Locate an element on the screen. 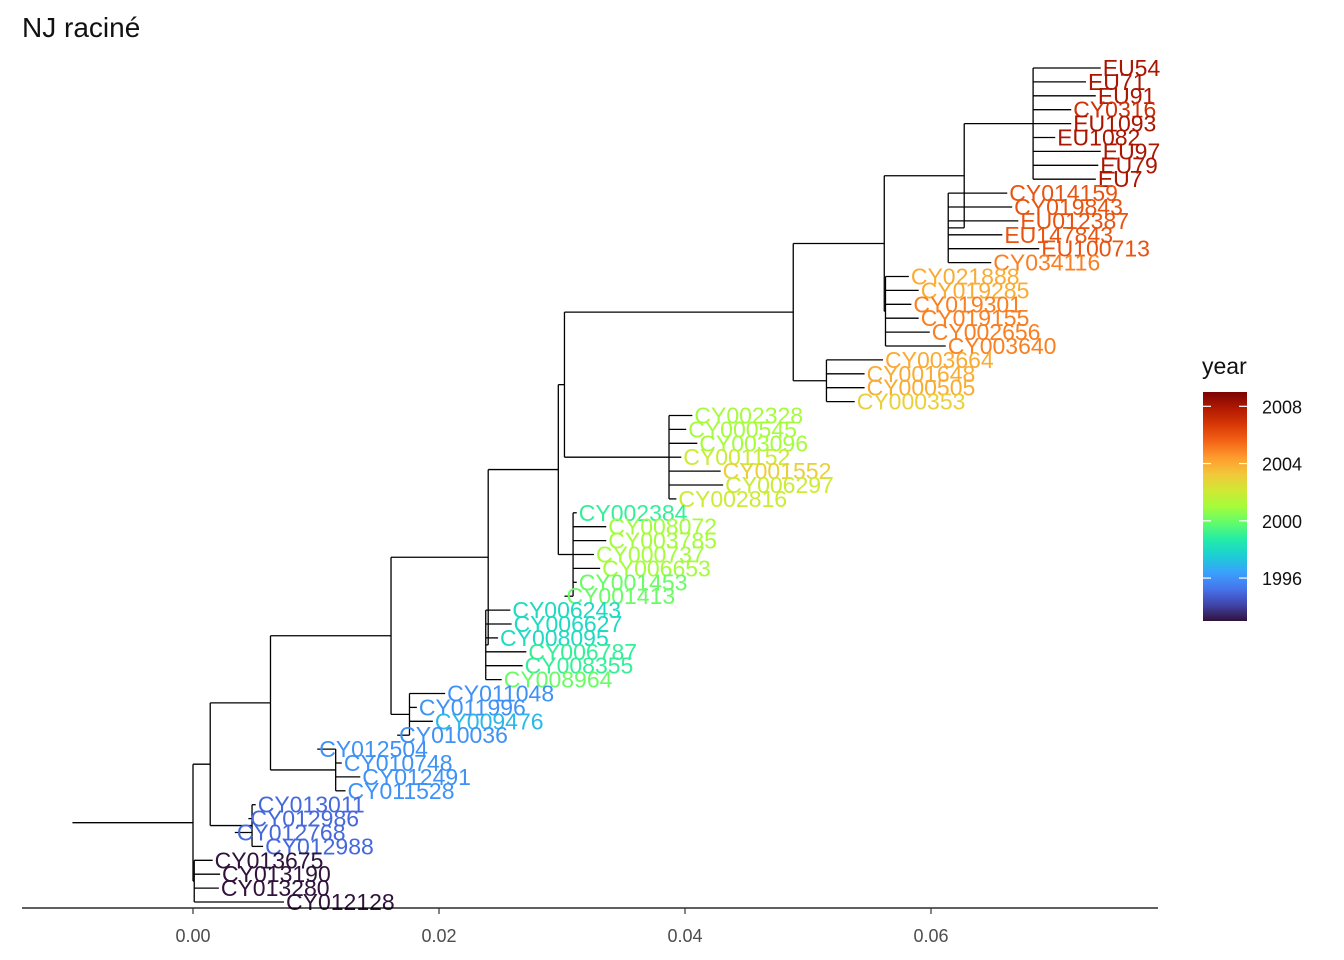 The image size is (1344, 960). tip-label: CY019843 is located at coordinates (1068, 207).